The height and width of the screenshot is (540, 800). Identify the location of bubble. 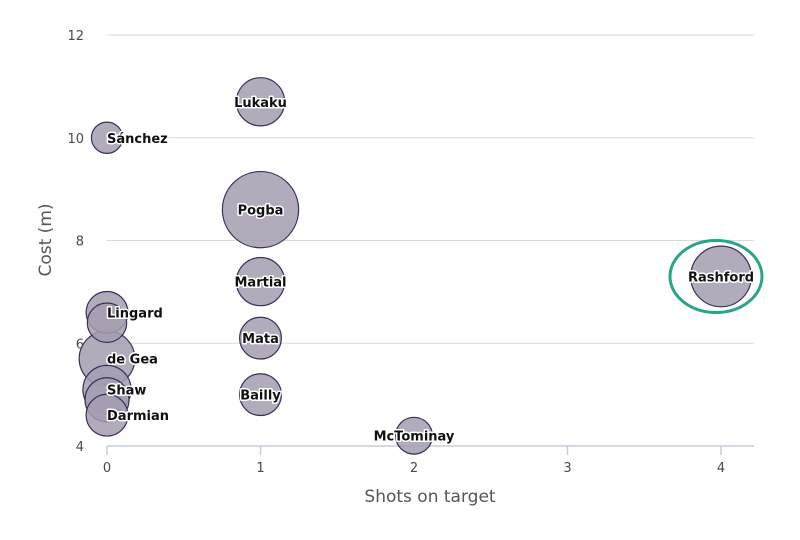
(107, 323).